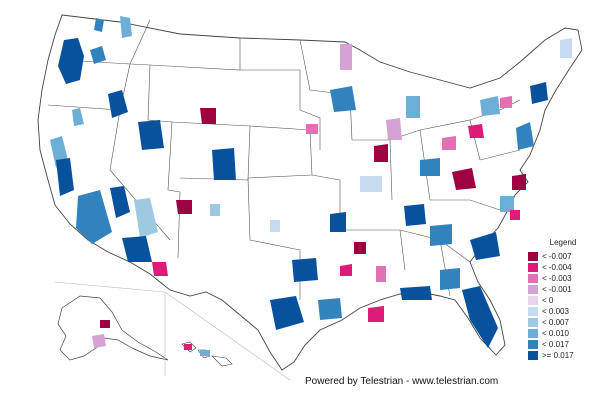 This screenshot has height=400, width=600. I want to click on legend-label: < 0, so click(548, 300).